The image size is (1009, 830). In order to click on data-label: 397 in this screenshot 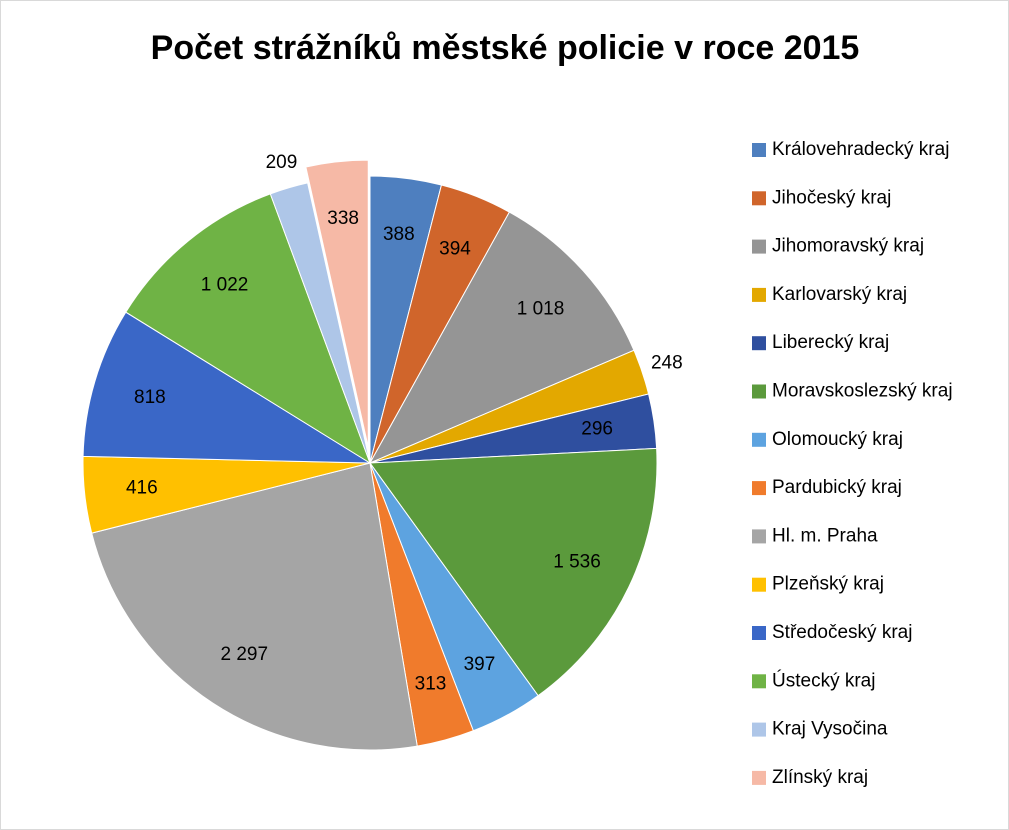, I will do `click(480, 664)`.